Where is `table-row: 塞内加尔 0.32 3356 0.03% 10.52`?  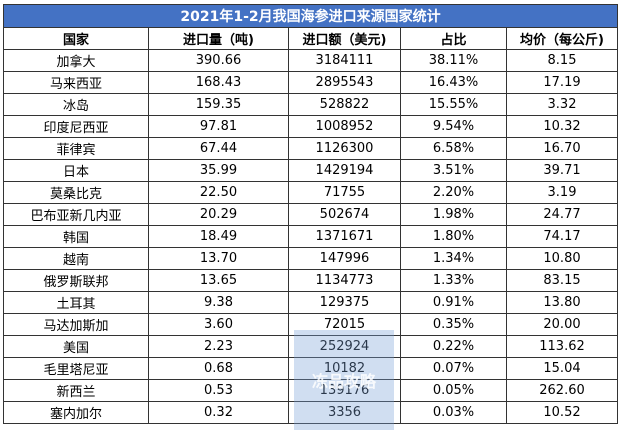 table-row: 塞内加尔 0.32 3356 0.03% 10.52 is located at coordinates (311, 412).